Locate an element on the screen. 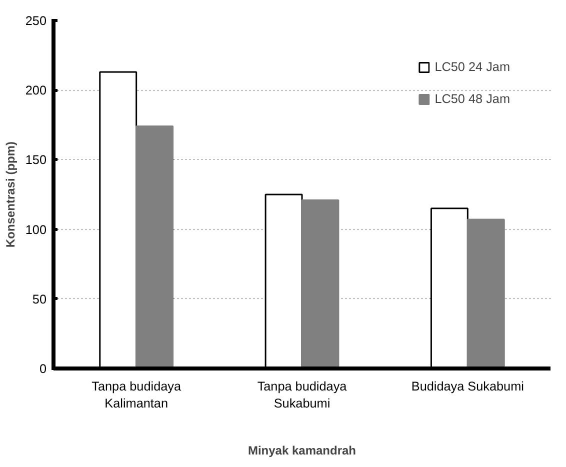  y-tick-label: 150 is located at coordinates (36, 160).